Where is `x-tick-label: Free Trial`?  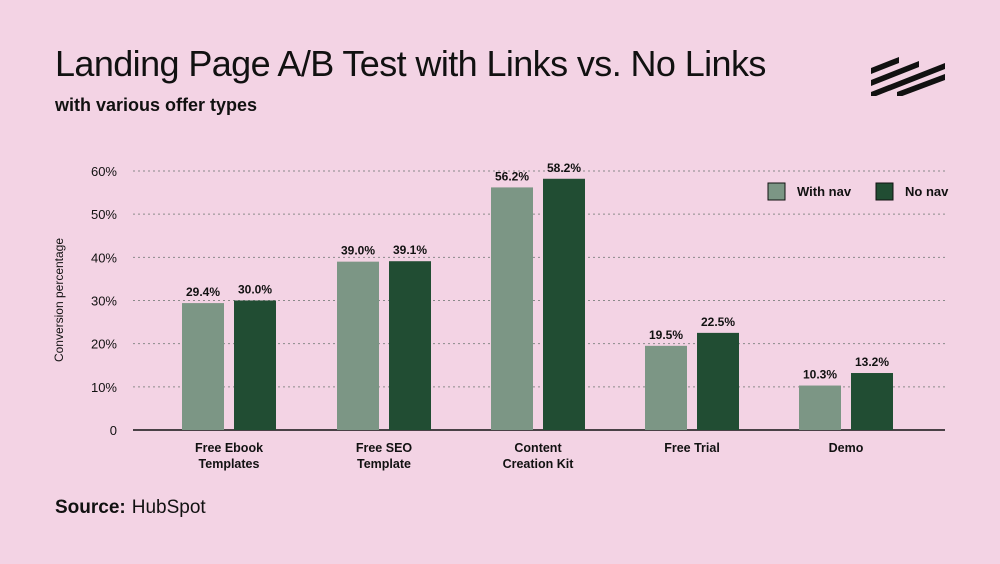
x-tick-label: Free Trial is located at coordinates (692, 448).